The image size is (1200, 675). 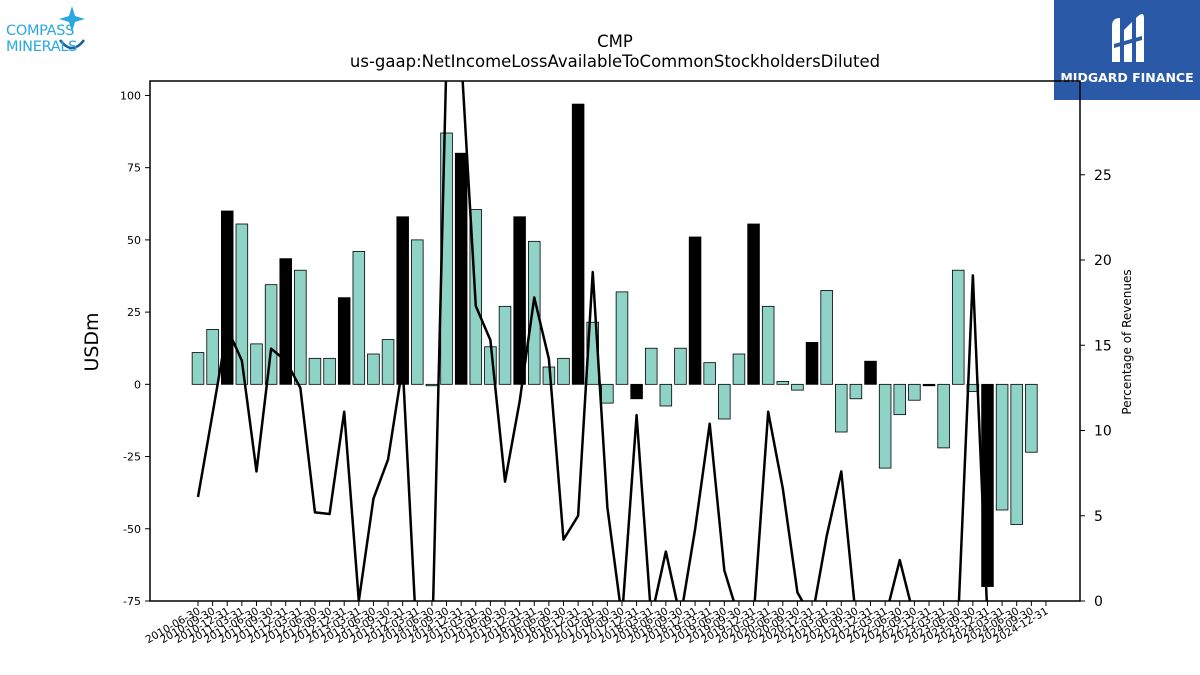 I want to click on y-tick-label: -75, so click(x=132, y=601).